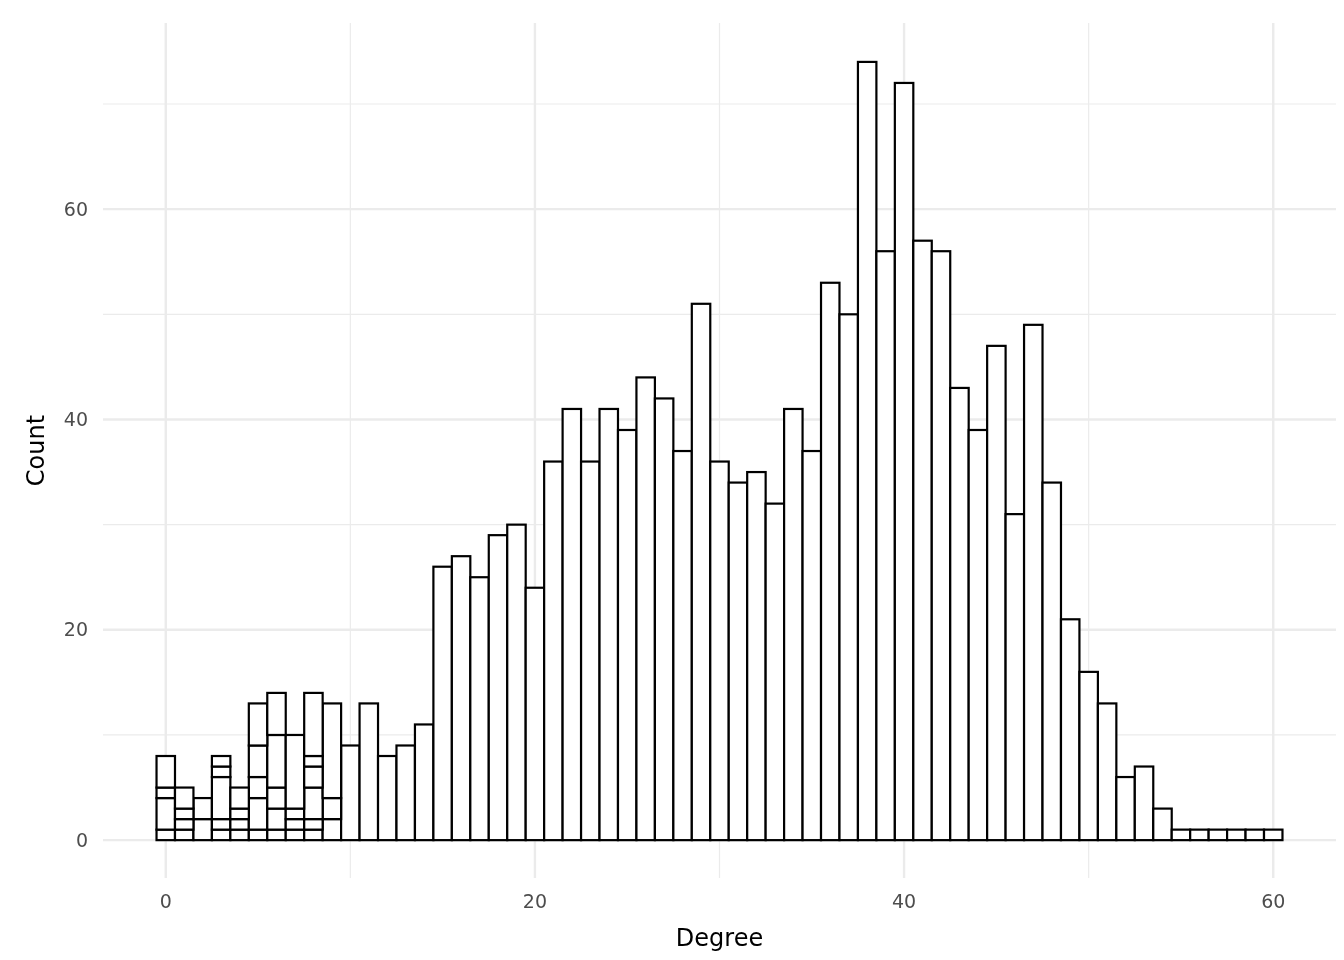  Describe the element at coordinates (81, 839) in the screenshot. I see `y-tick-label: 0` at that location.